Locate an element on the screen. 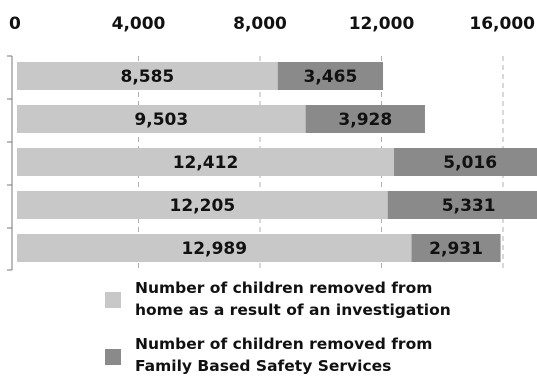 The image size is (537, 378). data-label: 12,412 is located at coordinates (206, 163).